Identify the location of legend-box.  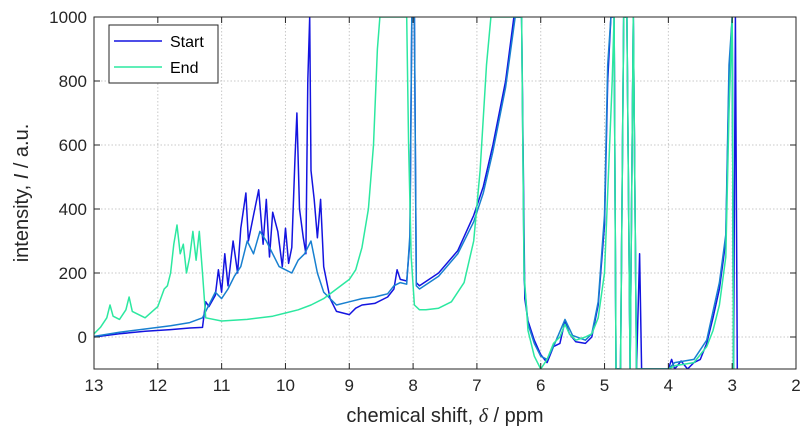
(163, 54).